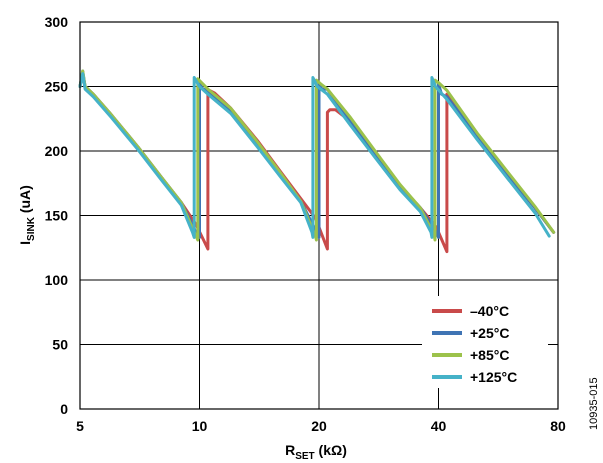 Image resolution: width=603 pixels, height=463 pixels. I want to click on legend-label: +125°C, so click(493, 377).